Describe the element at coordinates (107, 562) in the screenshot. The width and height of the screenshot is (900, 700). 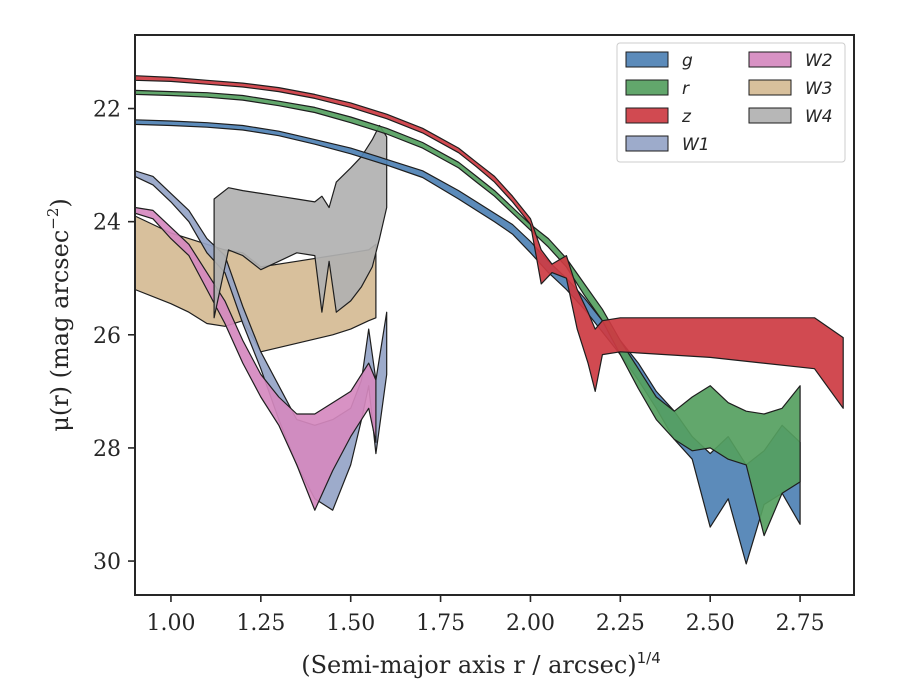
I see `y-tick-label: 30` at that location.